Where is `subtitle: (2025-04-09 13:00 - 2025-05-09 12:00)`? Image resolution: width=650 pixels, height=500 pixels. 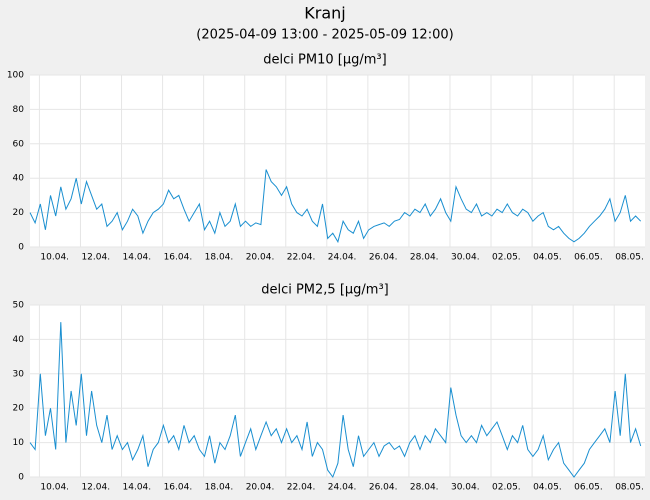
subtitle: (2025-04-09 13:00 - 2025-05-09 12:00) is located at coordinates (324, 35).